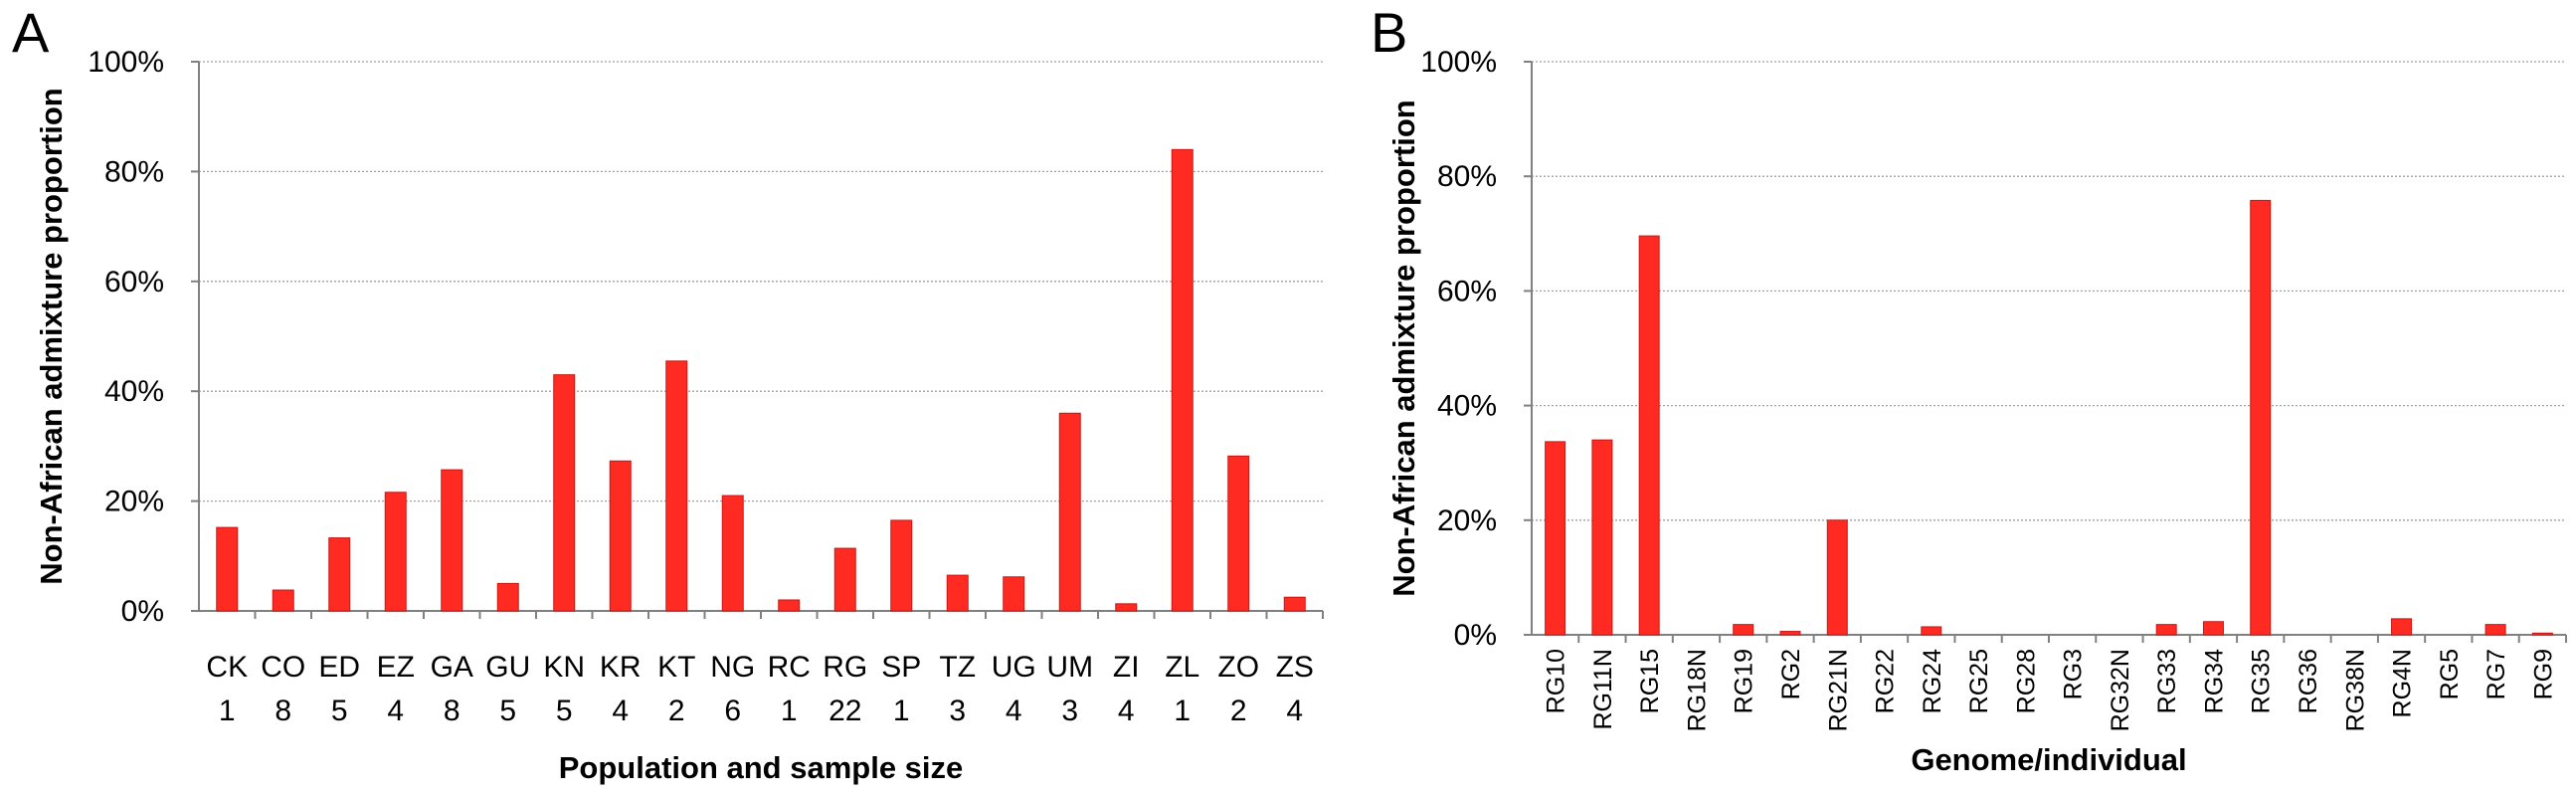 The image size is (2576, 796). What do you see at coordinates (2450, 674) in the screenshot?
I see `category-label: RG5` at bounding box center [2450, 674].